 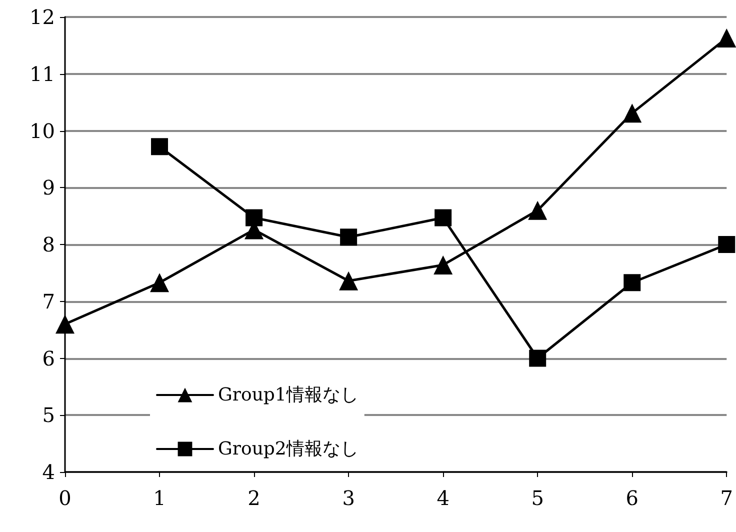 I want to click on y-tick-label: 5, so click(x=48, y=415).